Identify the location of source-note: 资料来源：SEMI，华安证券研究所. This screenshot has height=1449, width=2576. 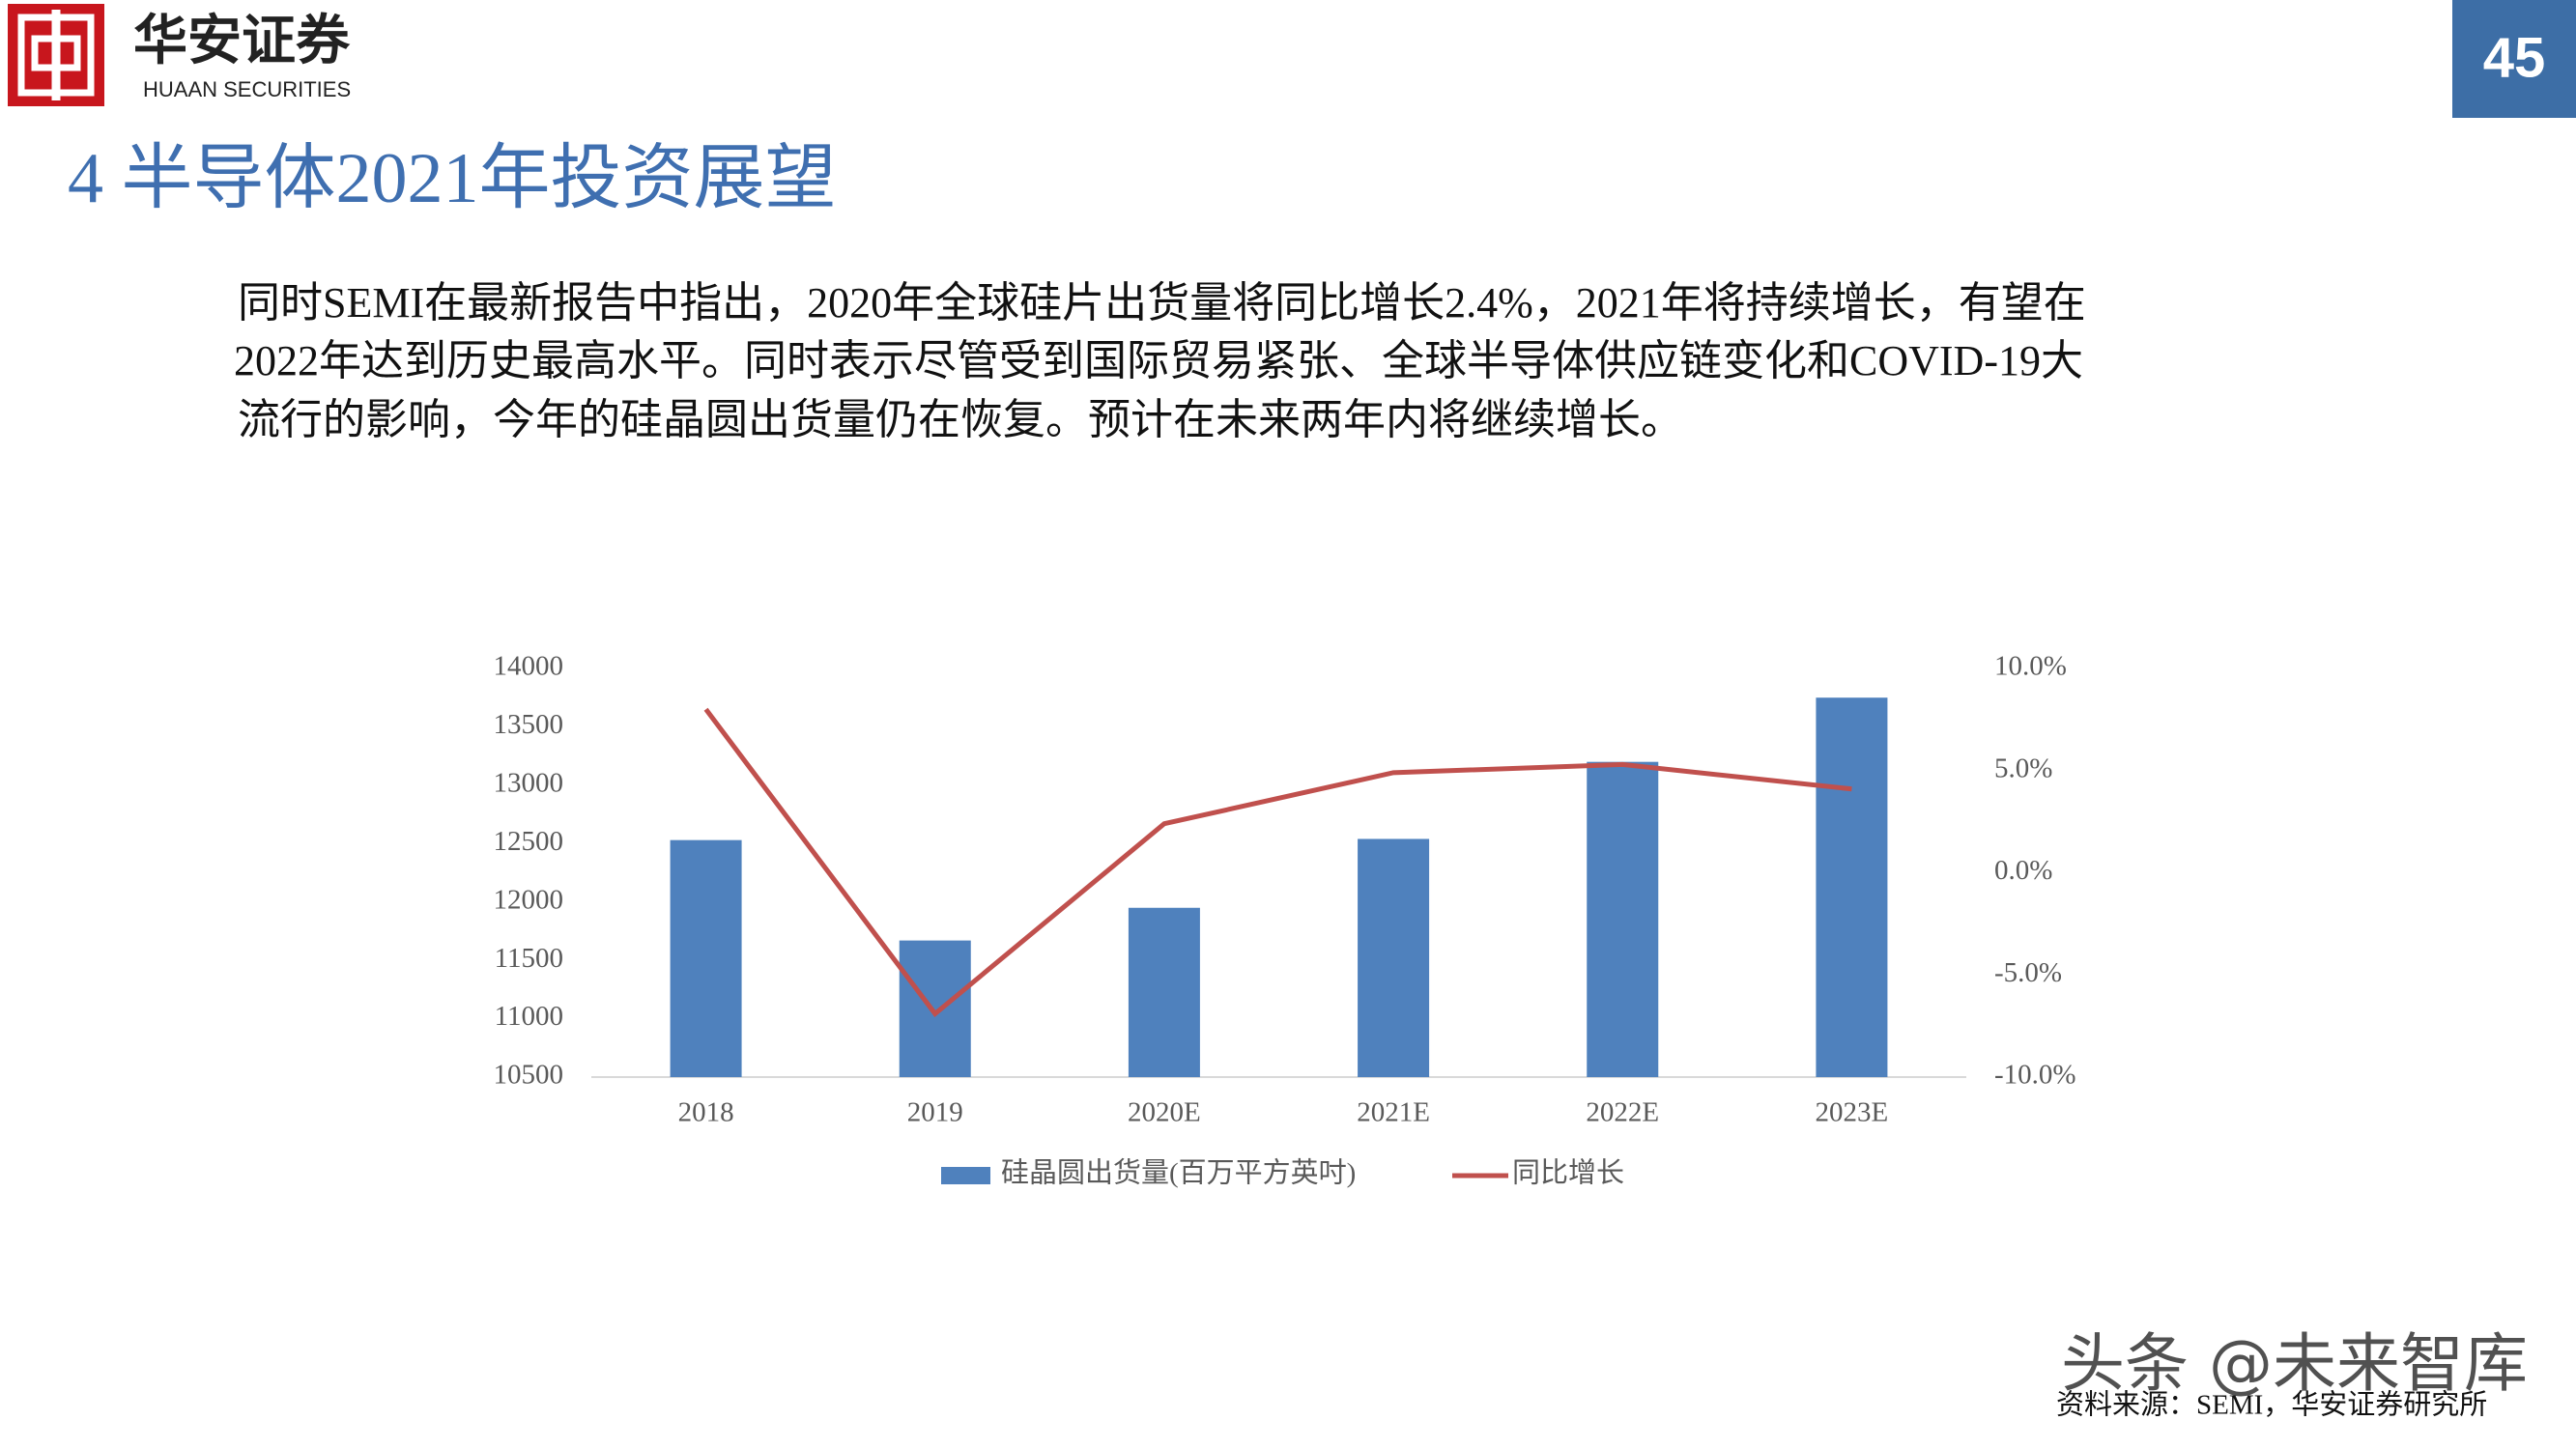
(2272, 1405).